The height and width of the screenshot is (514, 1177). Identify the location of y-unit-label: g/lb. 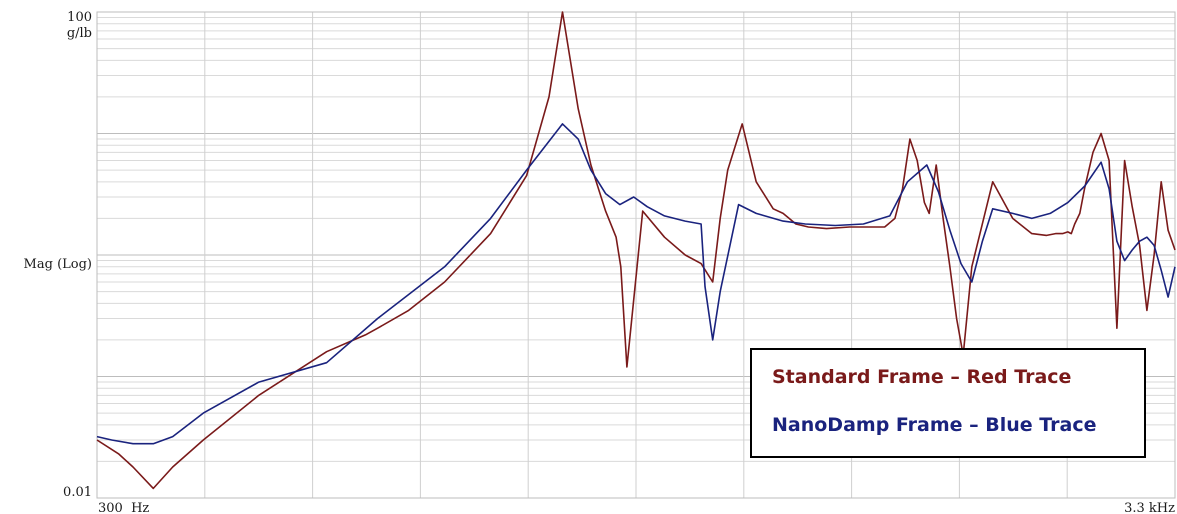
(79, 33).